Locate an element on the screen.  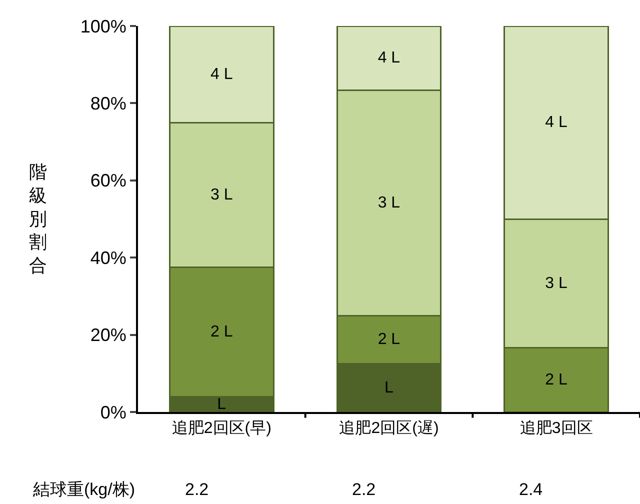
x-tick-label: 追肥2回区(遅) is located at coordinates (389, 429).